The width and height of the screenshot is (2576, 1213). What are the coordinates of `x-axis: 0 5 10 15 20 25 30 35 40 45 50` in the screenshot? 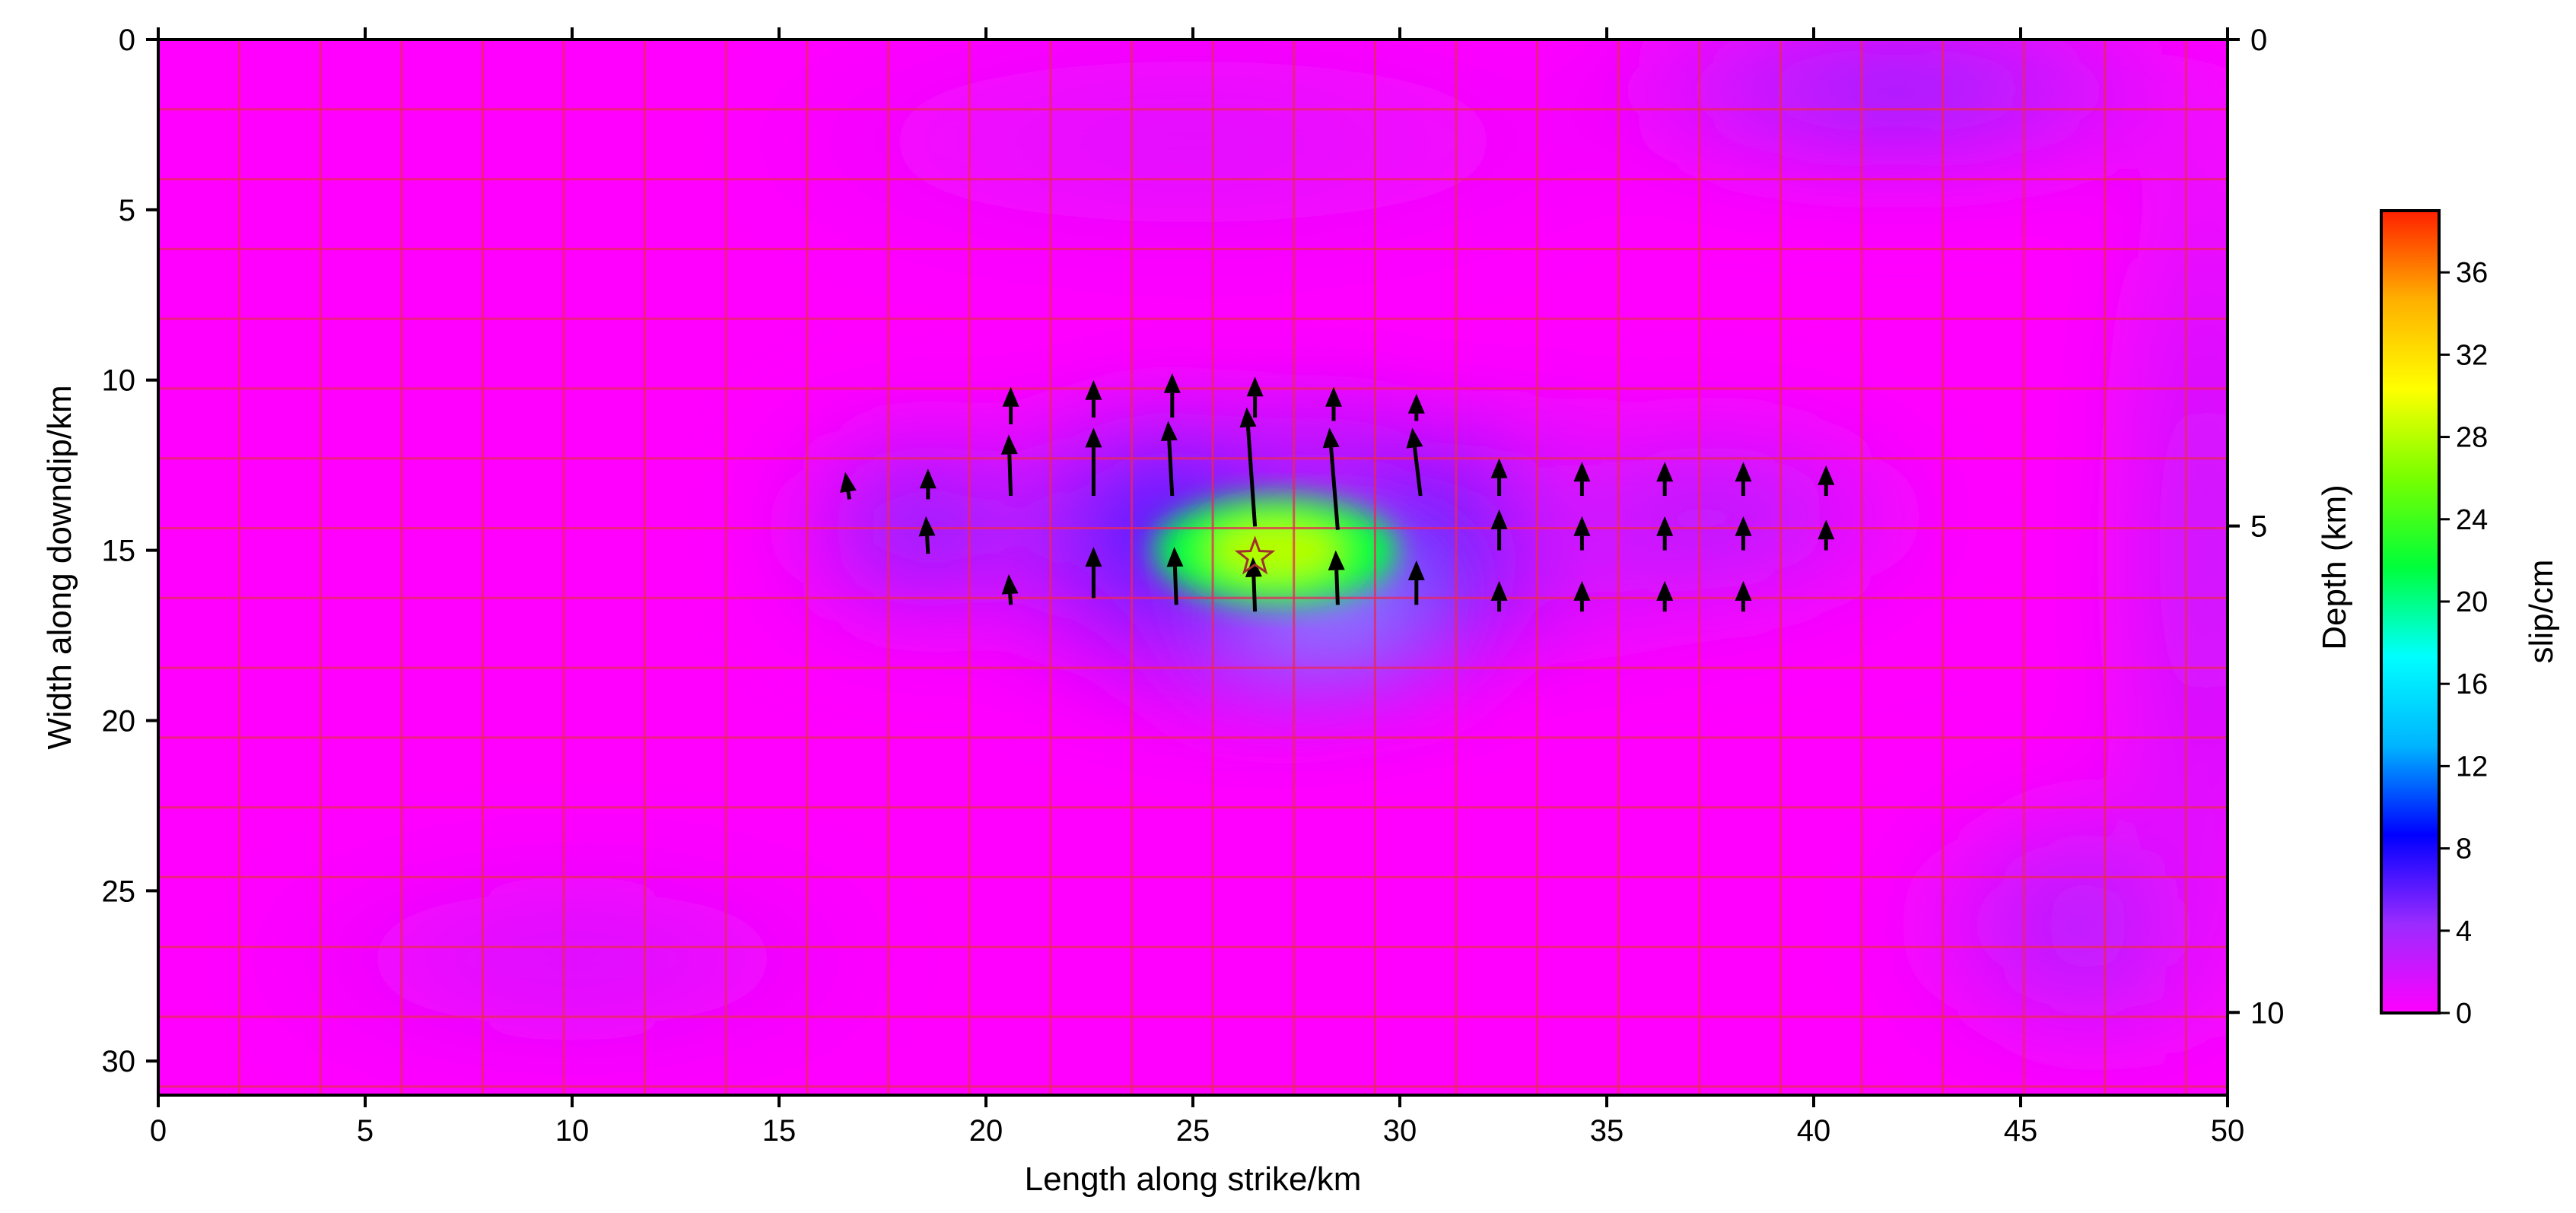 It's located at (1197, 1122).